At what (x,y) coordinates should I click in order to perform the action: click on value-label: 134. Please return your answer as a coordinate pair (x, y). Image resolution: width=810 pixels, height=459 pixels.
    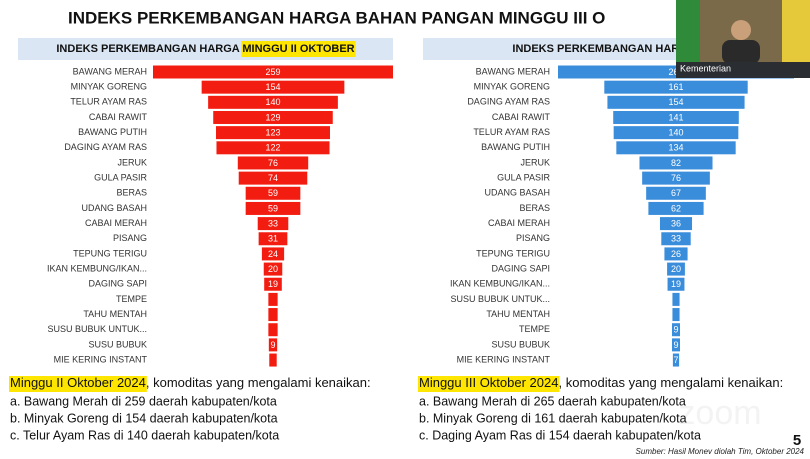
    Looking at the image, I should click on (675, 148).